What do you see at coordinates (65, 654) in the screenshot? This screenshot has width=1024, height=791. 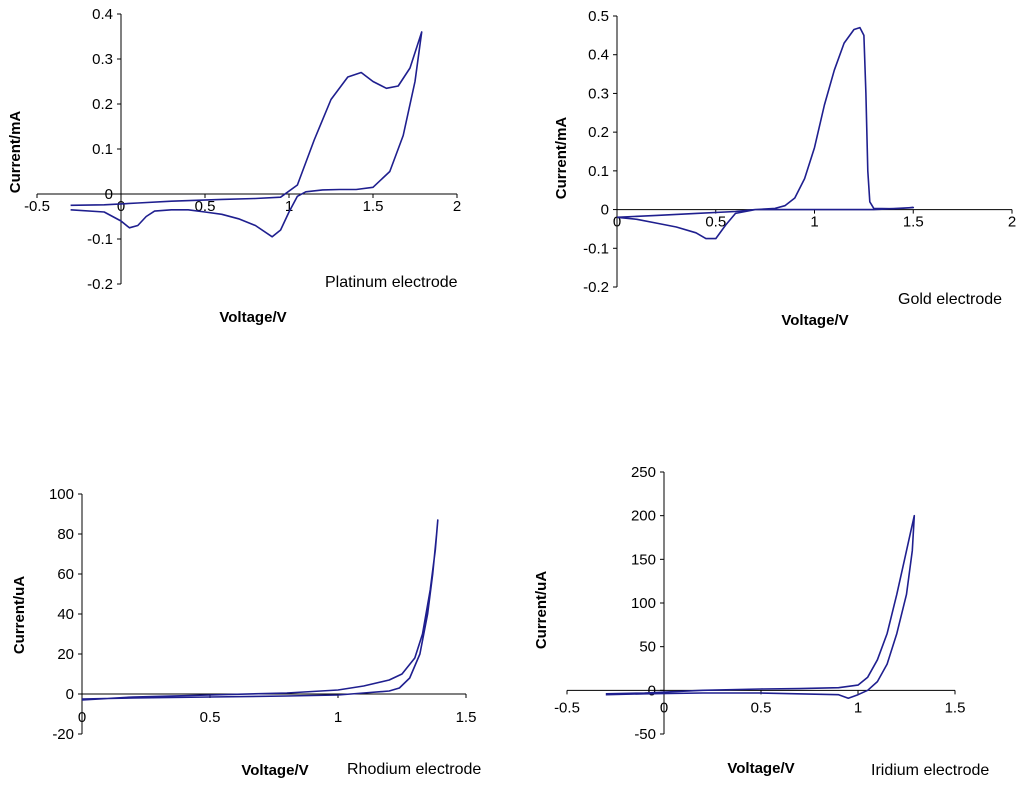 I see `y-tick-label: 20` at bounding box center [65, 654].